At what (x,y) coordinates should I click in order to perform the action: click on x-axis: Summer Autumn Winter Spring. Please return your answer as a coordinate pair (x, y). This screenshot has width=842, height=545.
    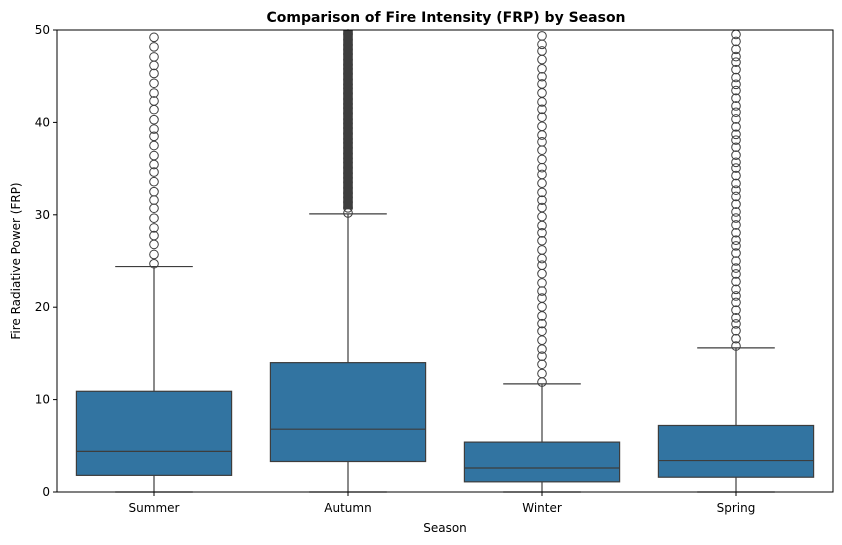
    Looking at the image, I should click on (442, 503).